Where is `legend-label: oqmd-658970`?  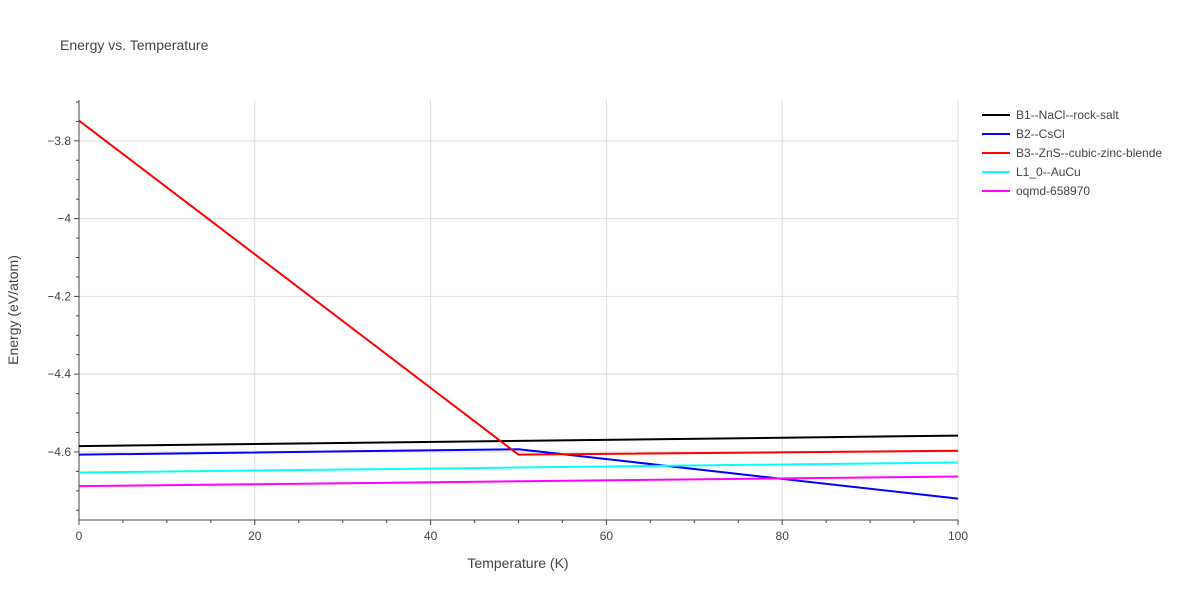
legend-label: oqmd-658970 is located at coordinates (1053, 191).